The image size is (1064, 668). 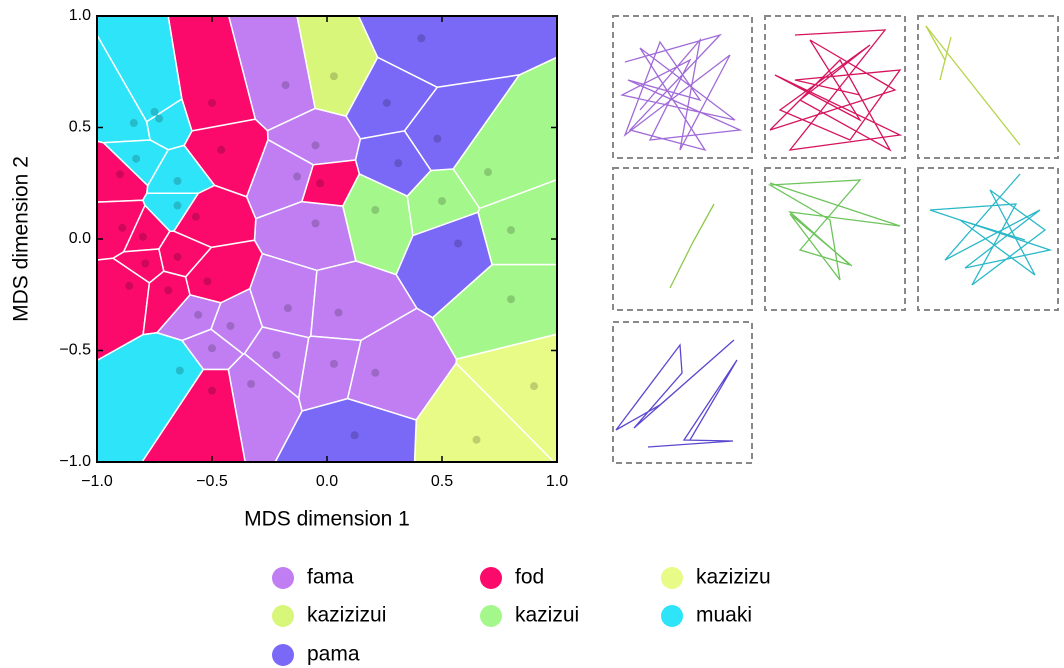 What do you see at coordinates (333, 654) in the screenshot?
I see `legend-label: pama` at bounding box center [333, 654].